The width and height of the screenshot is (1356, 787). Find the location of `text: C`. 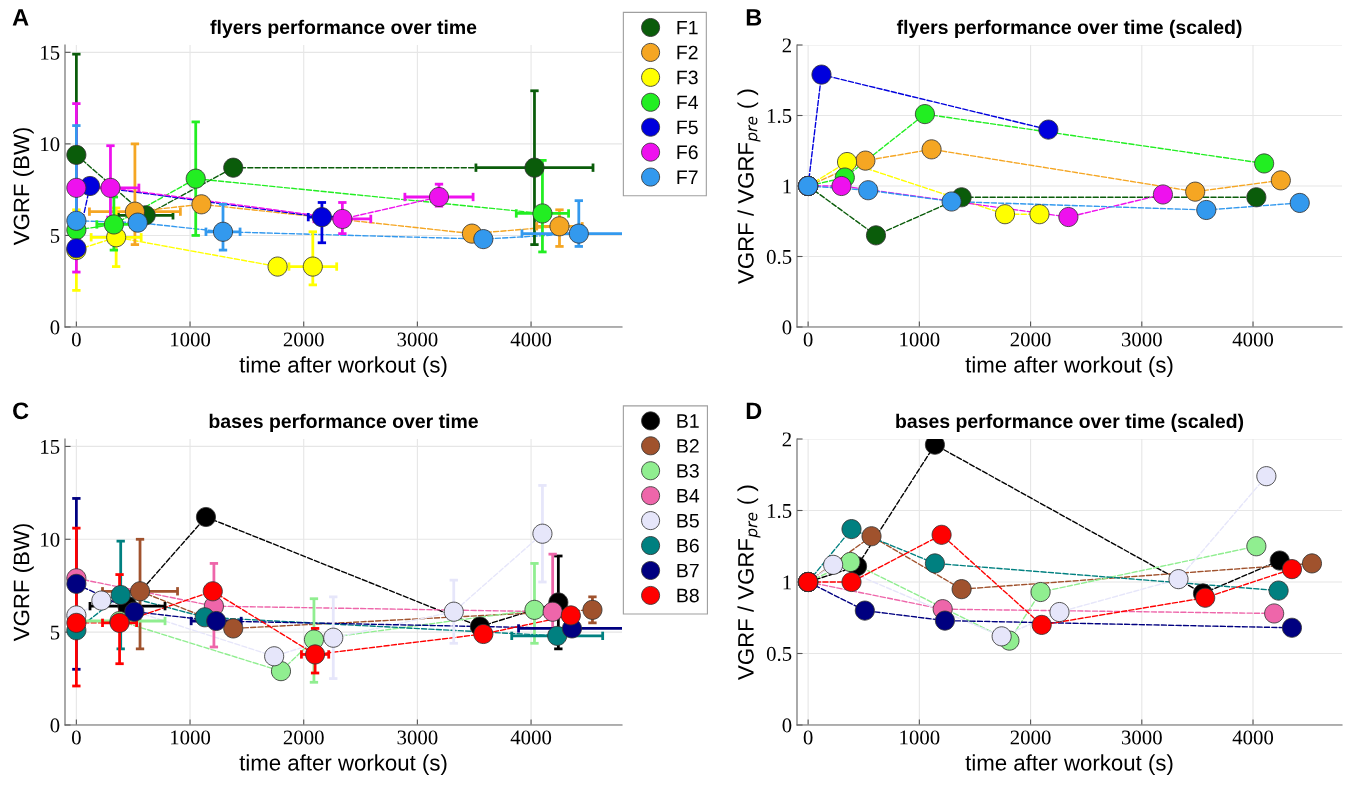

text: C is located at coordinates (21, 411).